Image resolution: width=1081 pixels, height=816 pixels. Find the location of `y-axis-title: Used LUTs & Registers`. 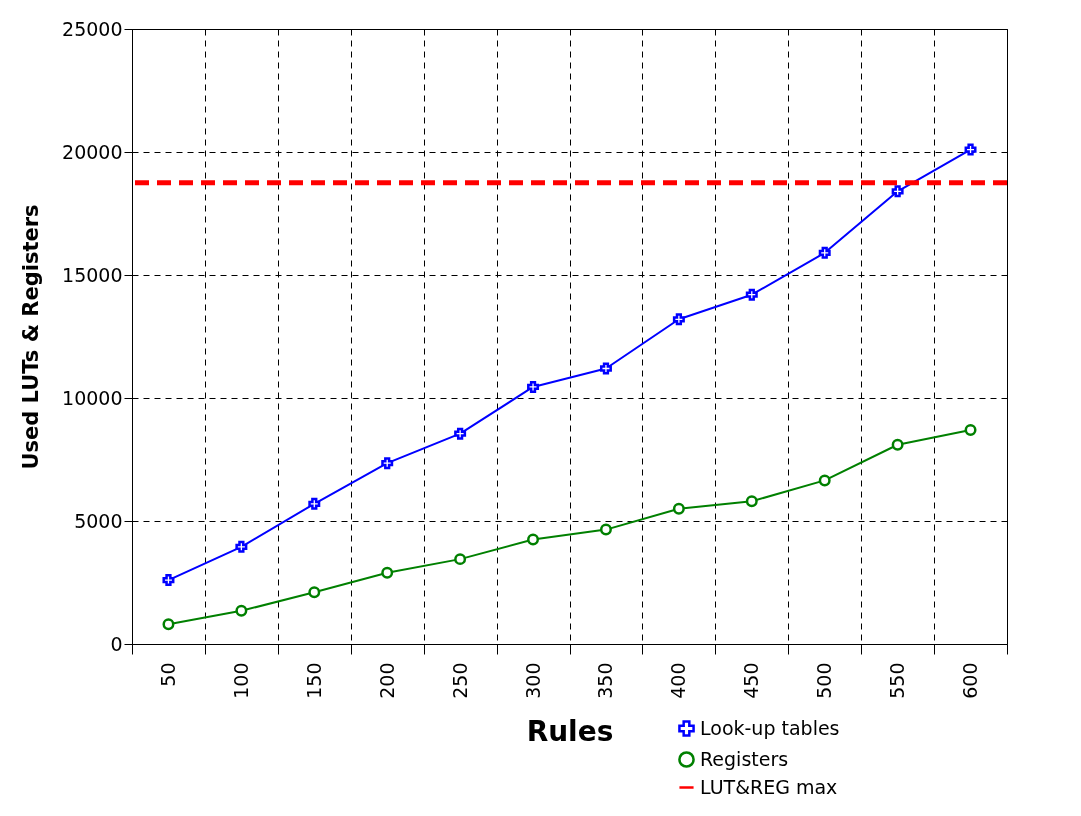

y-axis-title: Used LUTs & Registers is located at coordinates (31, 337).